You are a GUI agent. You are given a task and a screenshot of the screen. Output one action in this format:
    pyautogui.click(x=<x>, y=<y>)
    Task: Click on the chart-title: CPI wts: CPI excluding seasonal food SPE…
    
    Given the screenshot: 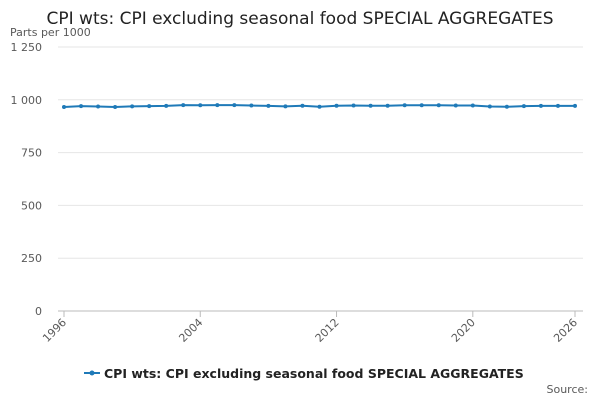 What is the action you would take?
    pyautogui.click(x=300, y=19)
    